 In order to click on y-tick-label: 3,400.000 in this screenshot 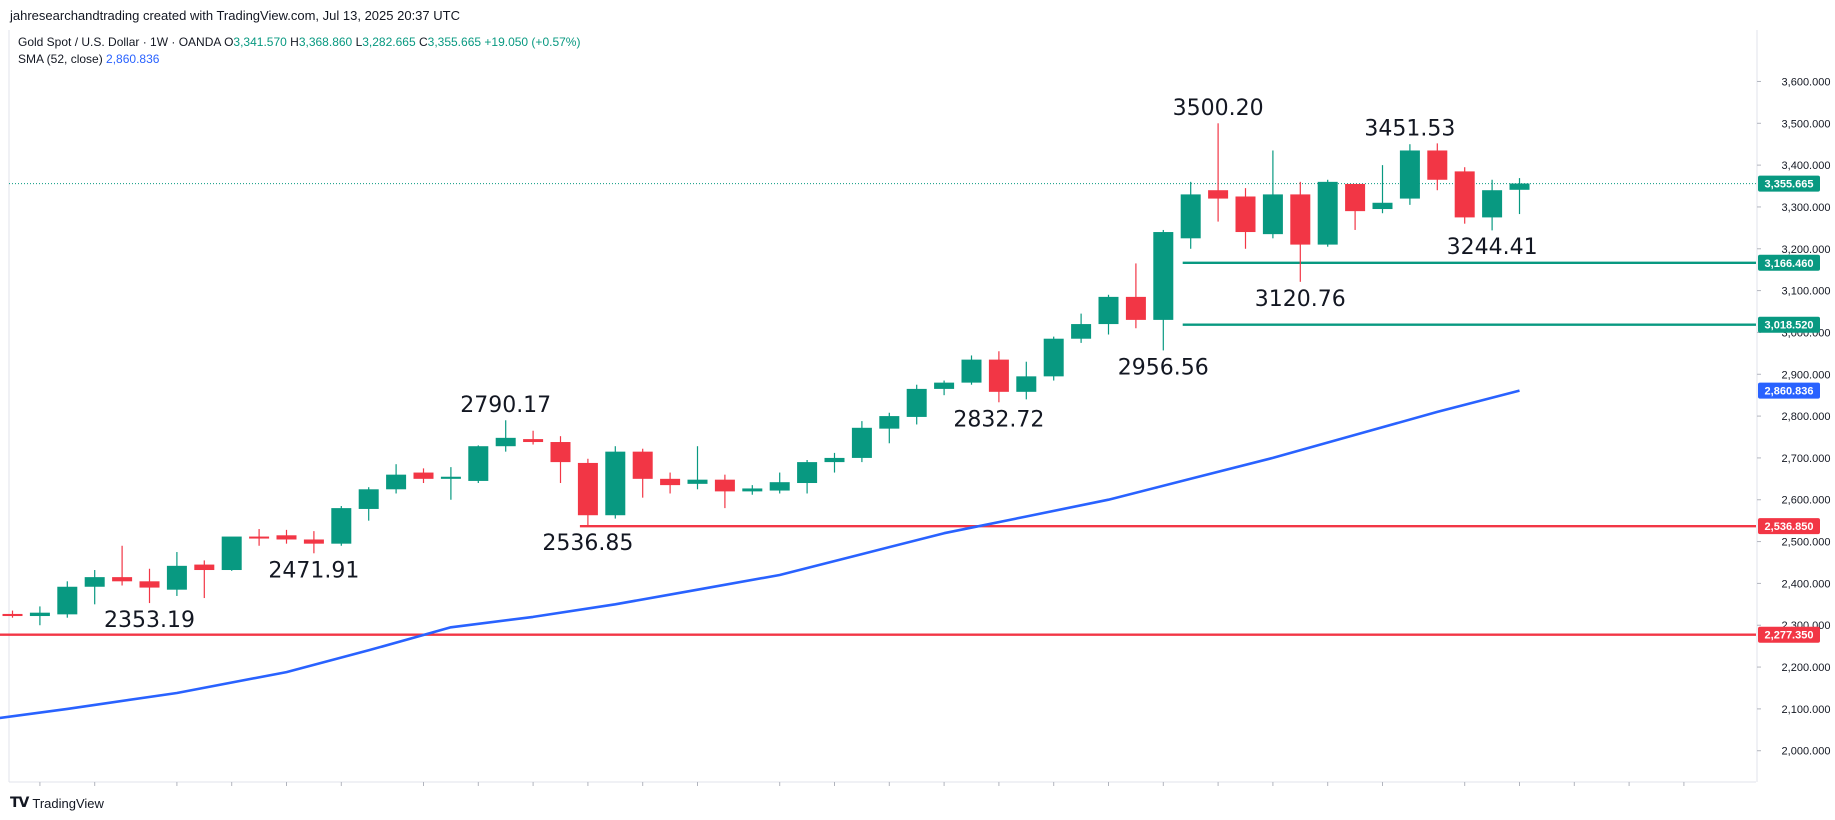, I will do `click(1806, 166)`.